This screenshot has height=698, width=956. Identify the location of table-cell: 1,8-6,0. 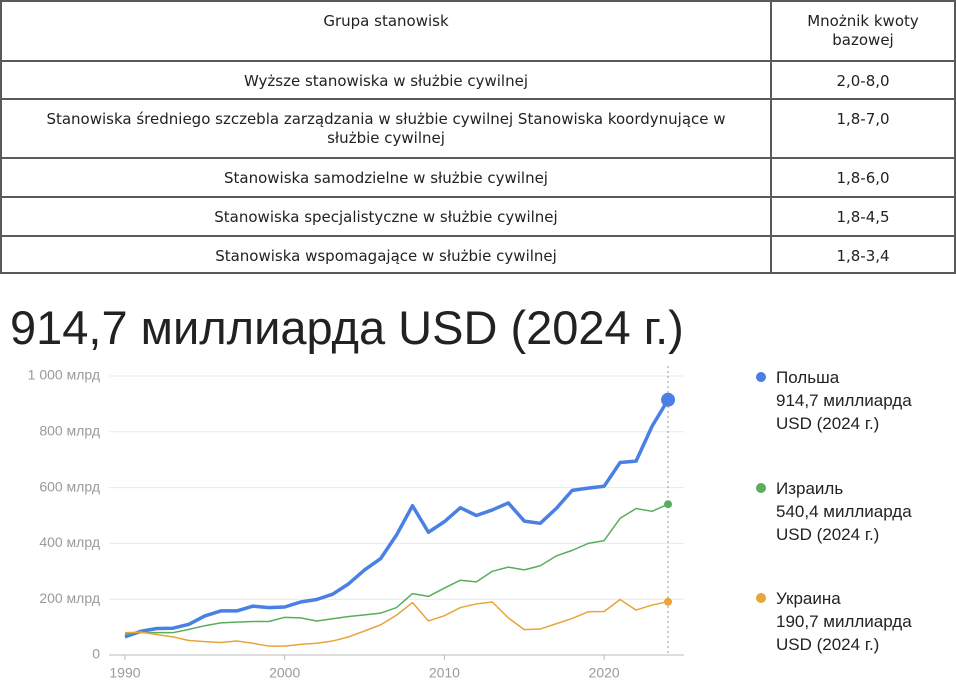
(863, 177).